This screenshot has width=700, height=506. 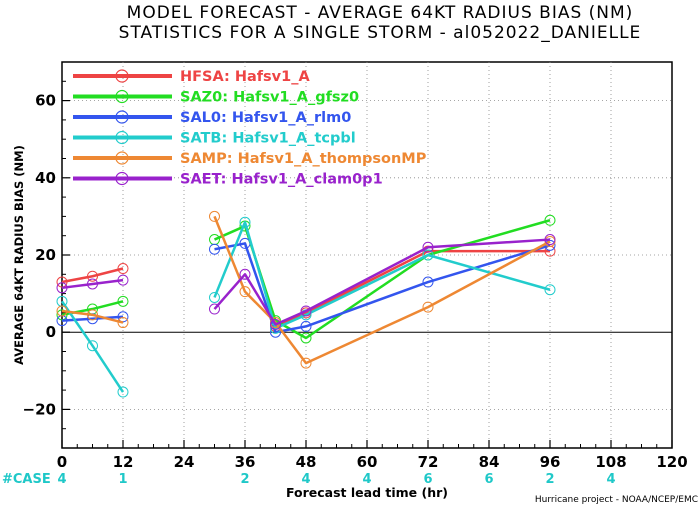 What do you see at coordinates (306, 462) in the screenshot?
I see `x-tick-label: 48` at bounding box center [306, 462].